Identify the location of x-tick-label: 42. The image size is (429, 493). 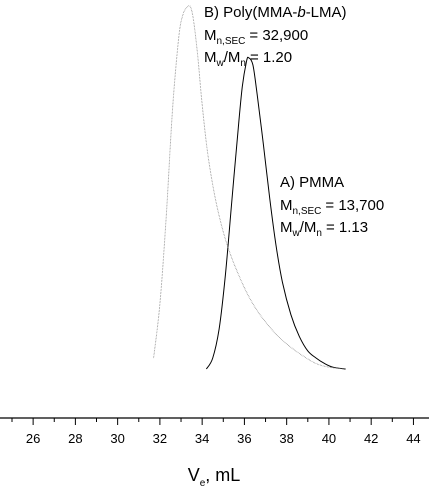
(371, 438).